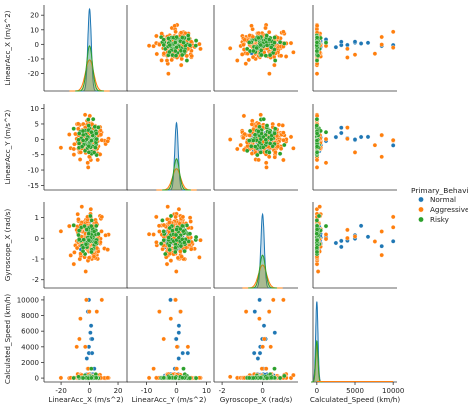  What do you see at coordinates (440, 219) in the screenshot?
I see `legend-label-risky: Risky` at bounding box center [440, 219].